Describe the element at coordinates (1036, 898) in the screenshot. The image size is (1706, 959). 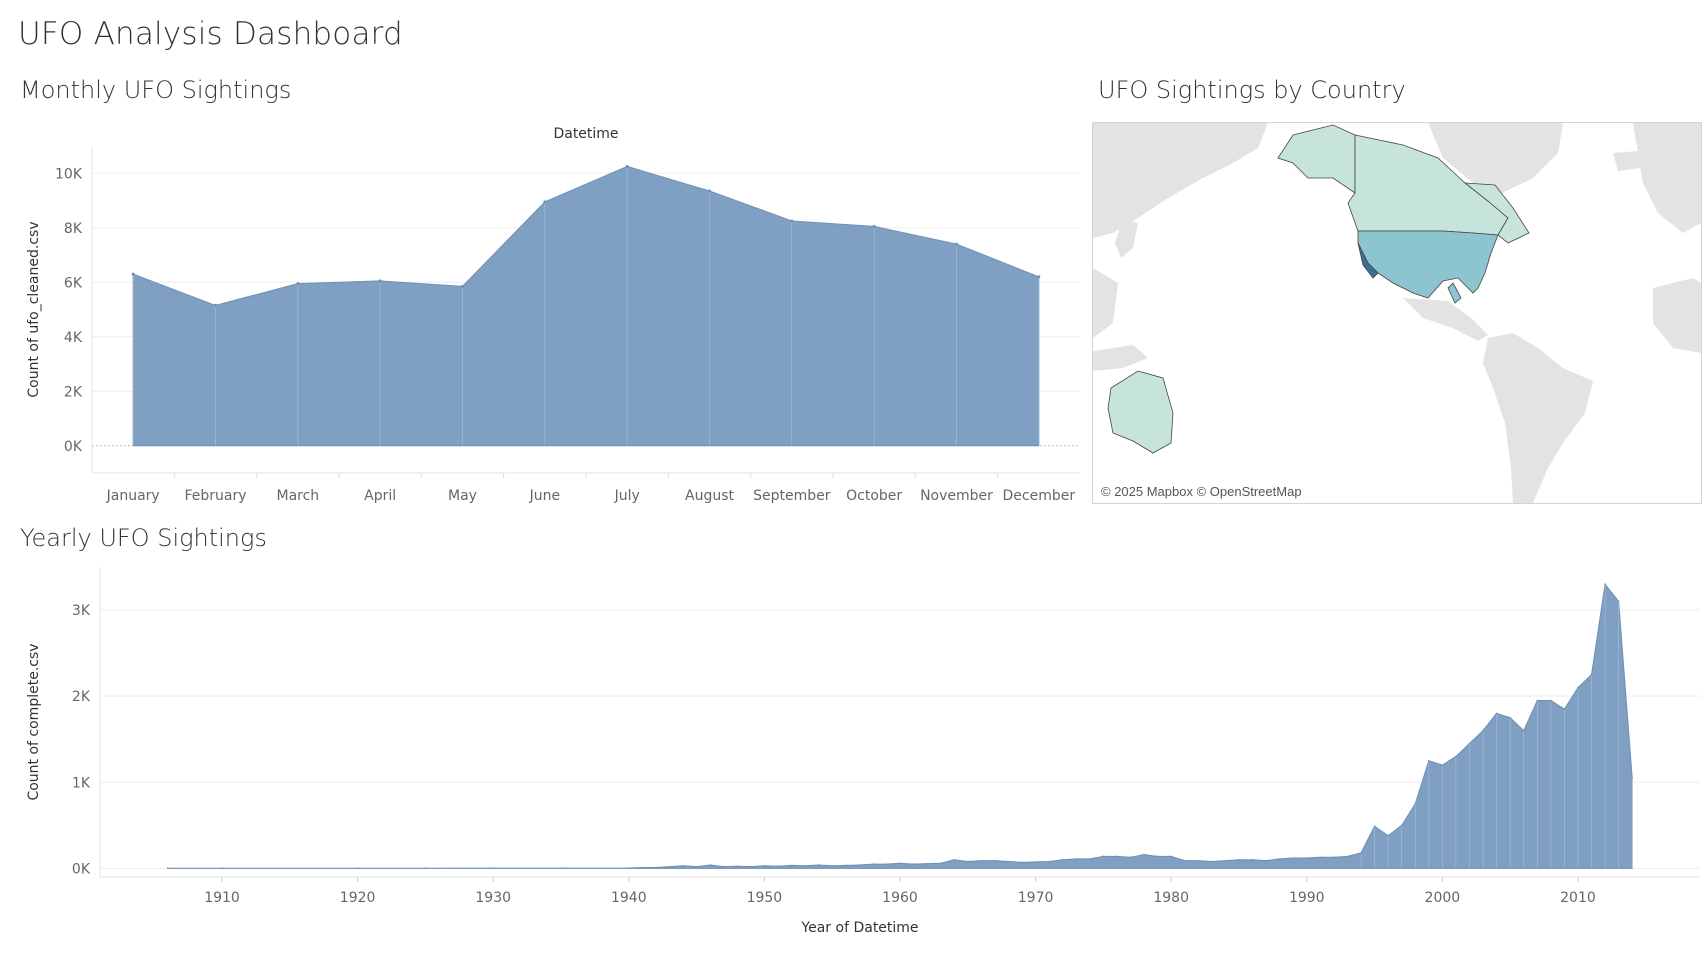
I see `x-tick-label: 1970` at that location.